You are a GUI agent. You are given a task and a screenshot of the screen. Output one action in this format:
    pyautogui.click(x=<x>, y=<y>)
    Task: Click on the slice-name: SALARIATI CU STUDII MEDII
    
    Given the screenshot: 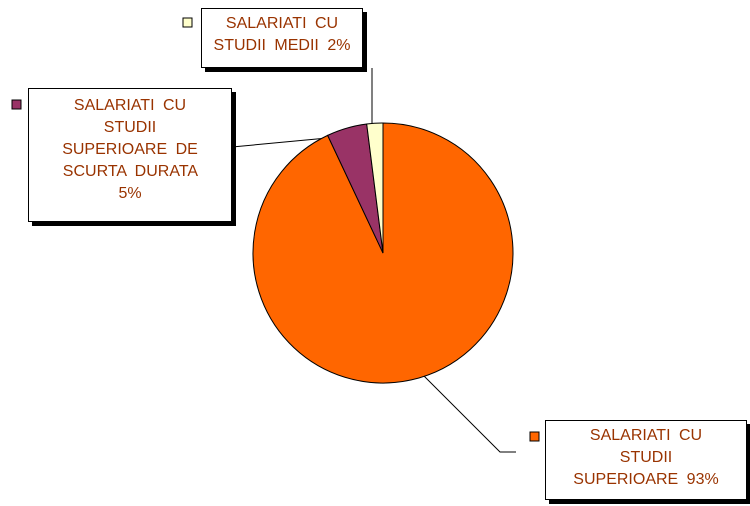 What is the action you would take?
    pyautogui.click(x=276, y=34)
    